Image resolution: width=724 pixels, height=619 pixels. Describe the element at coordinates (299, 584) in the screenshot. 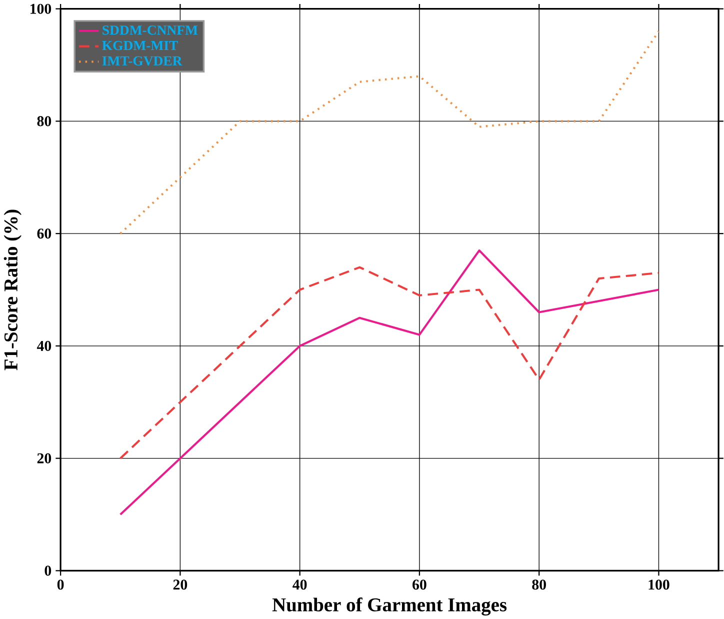

I see `x-tick-label: 40` at that location.